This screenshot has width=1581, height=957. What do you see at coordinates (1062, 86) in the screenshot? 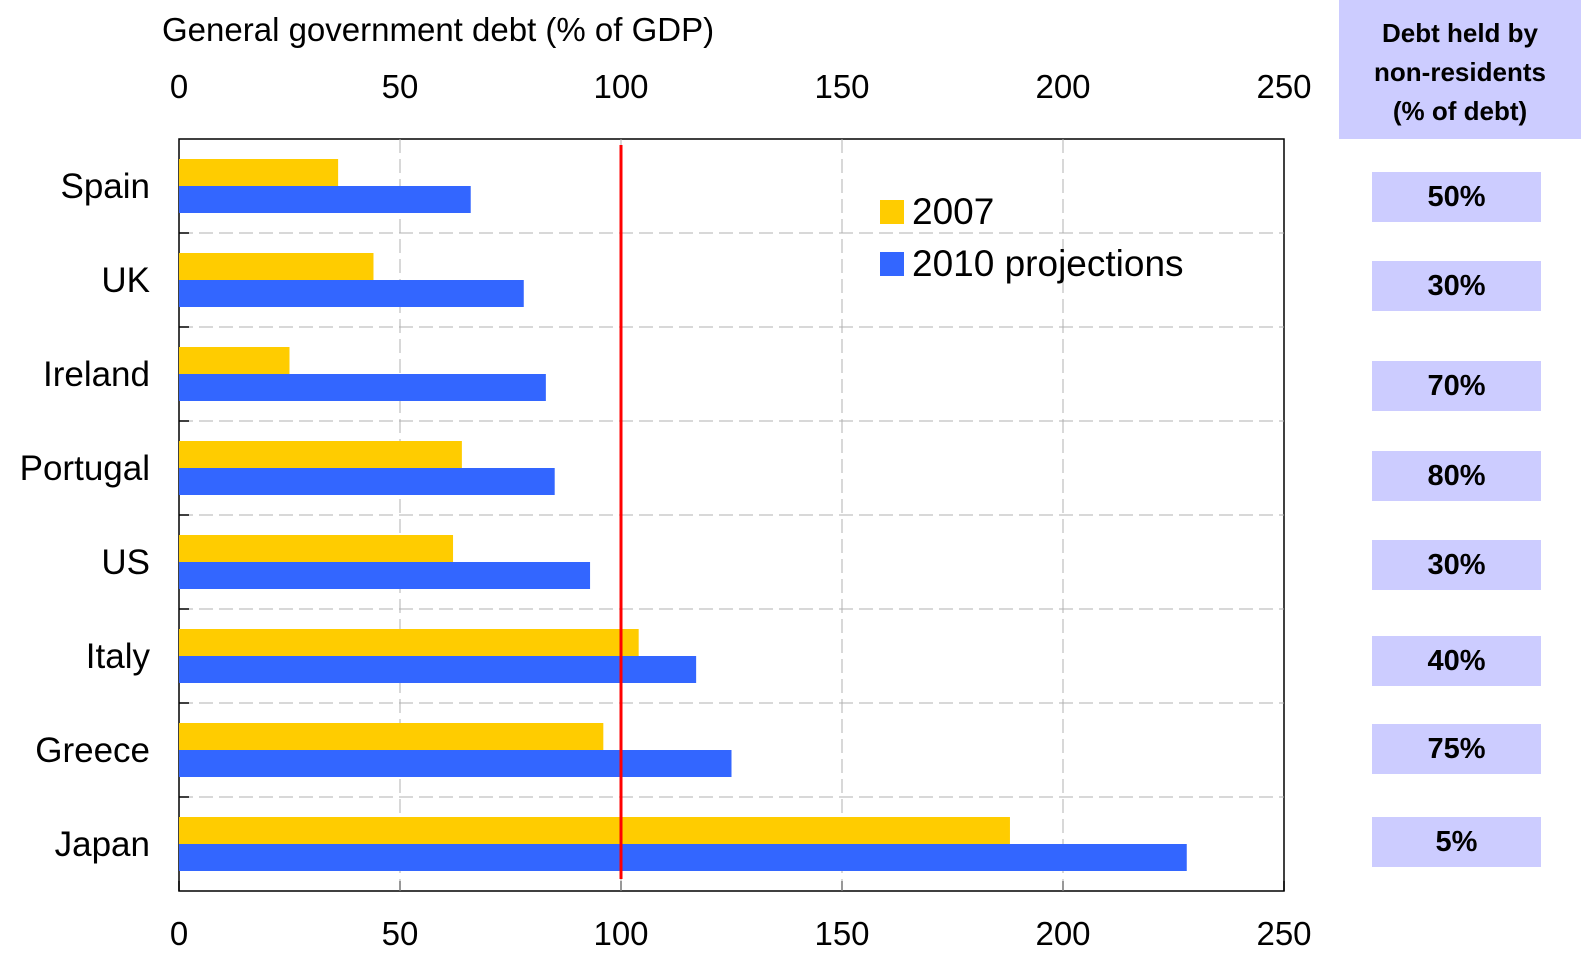
I see `top-tick-label: 200` at bounding box center [1062, 86].